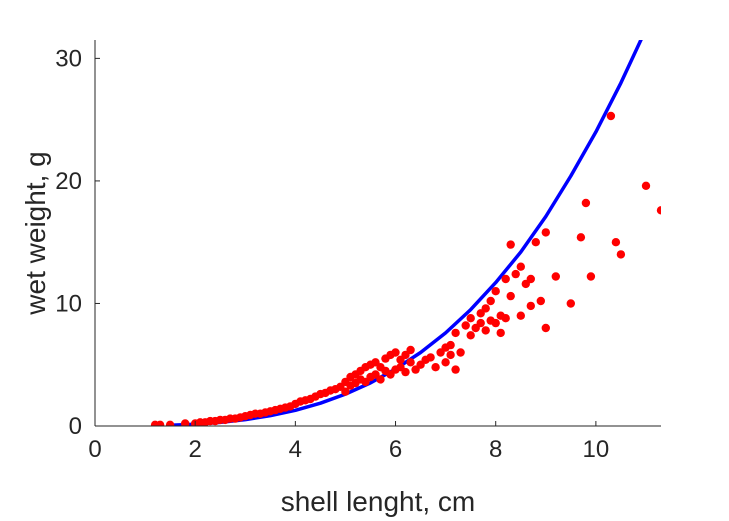  I want to click on x-tick-label: 0, so click(94, 449).